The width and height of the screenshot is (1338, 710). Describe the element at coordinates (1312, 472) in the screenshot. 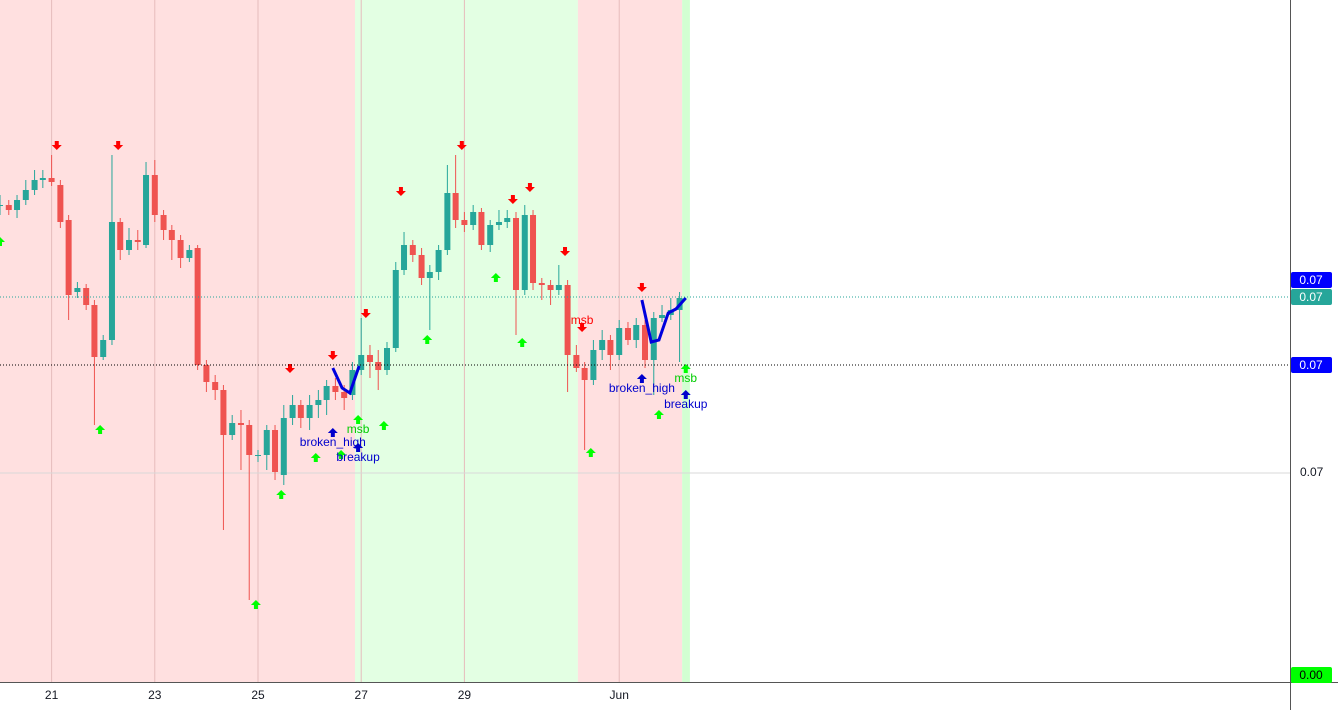

I see `y-tick-label: 0.07` at that location.